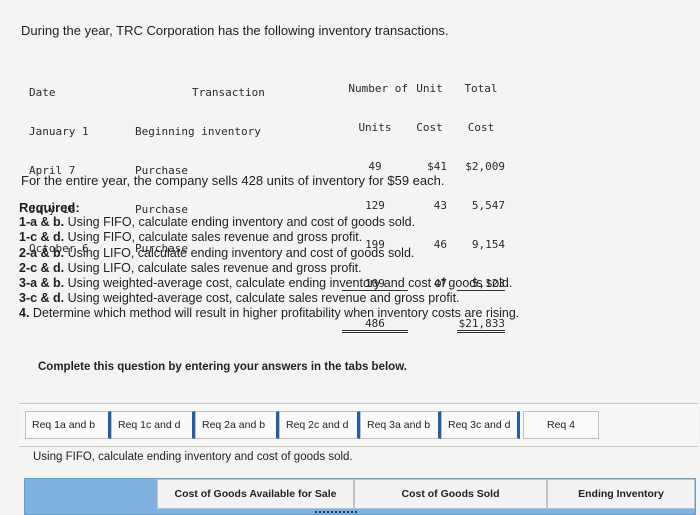  Describe the element at coordinates (378, 88) in the screenshot. I see `units-header-line1: Number of` at that location.